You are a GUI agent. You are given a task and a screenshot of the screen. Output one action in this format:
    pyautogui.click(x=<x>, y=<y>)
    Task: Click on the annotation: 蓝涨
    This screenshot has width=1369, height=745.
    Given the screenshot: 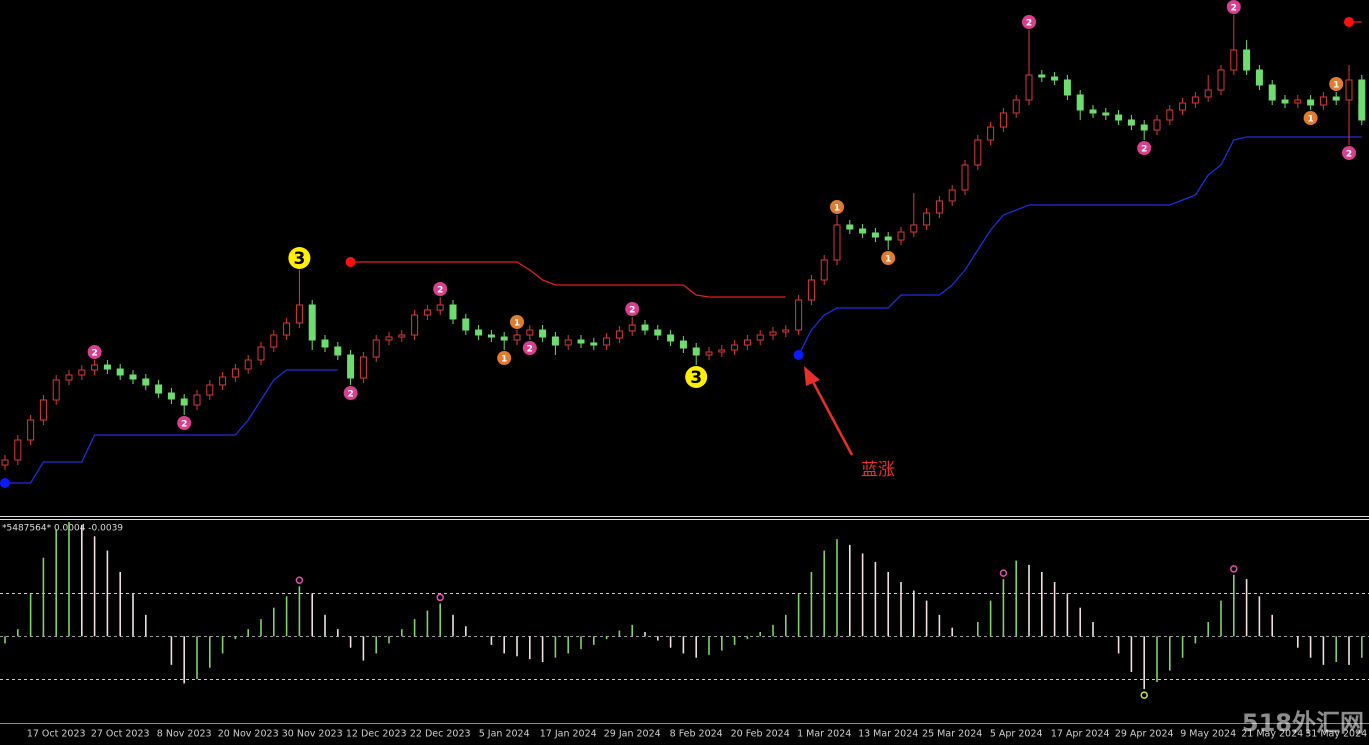 What is the action you would take?
    pyautogui.click(x=878, y=470)
    